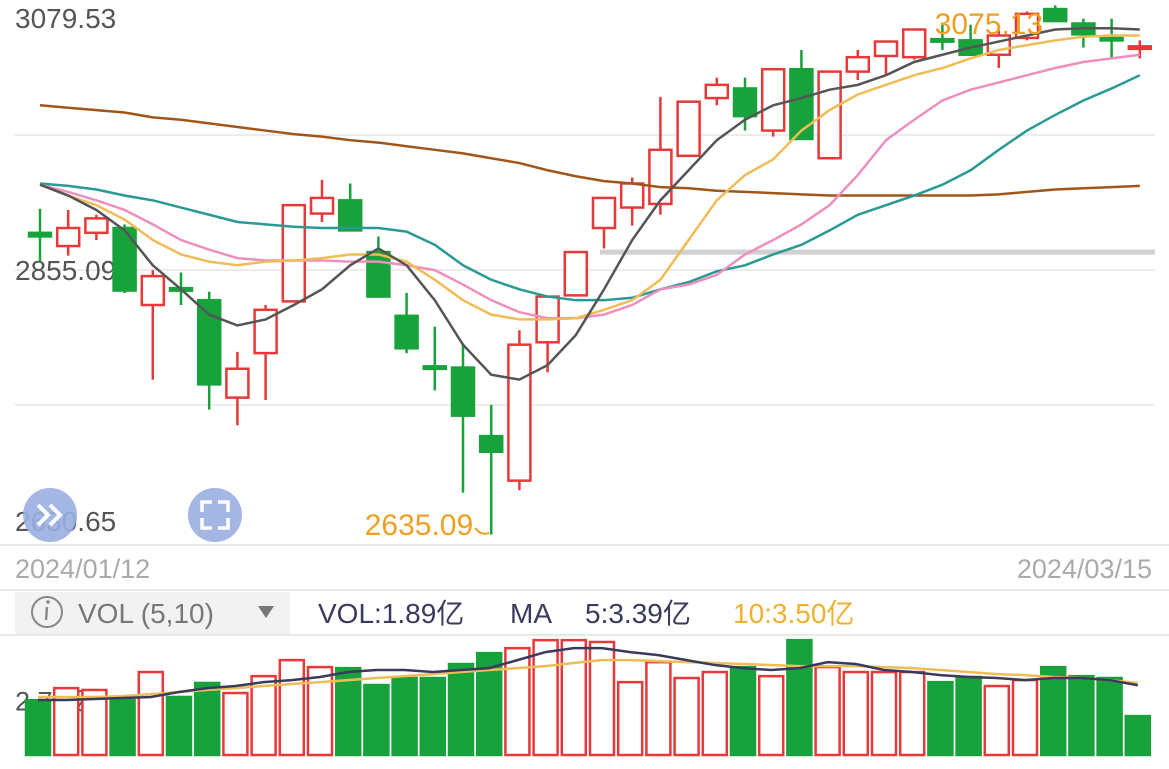  What do you see at coordinates (638, 613) in the screenshot?
I see `ma5-legend: 5:3.39亿` at bounding box center [638, 613].